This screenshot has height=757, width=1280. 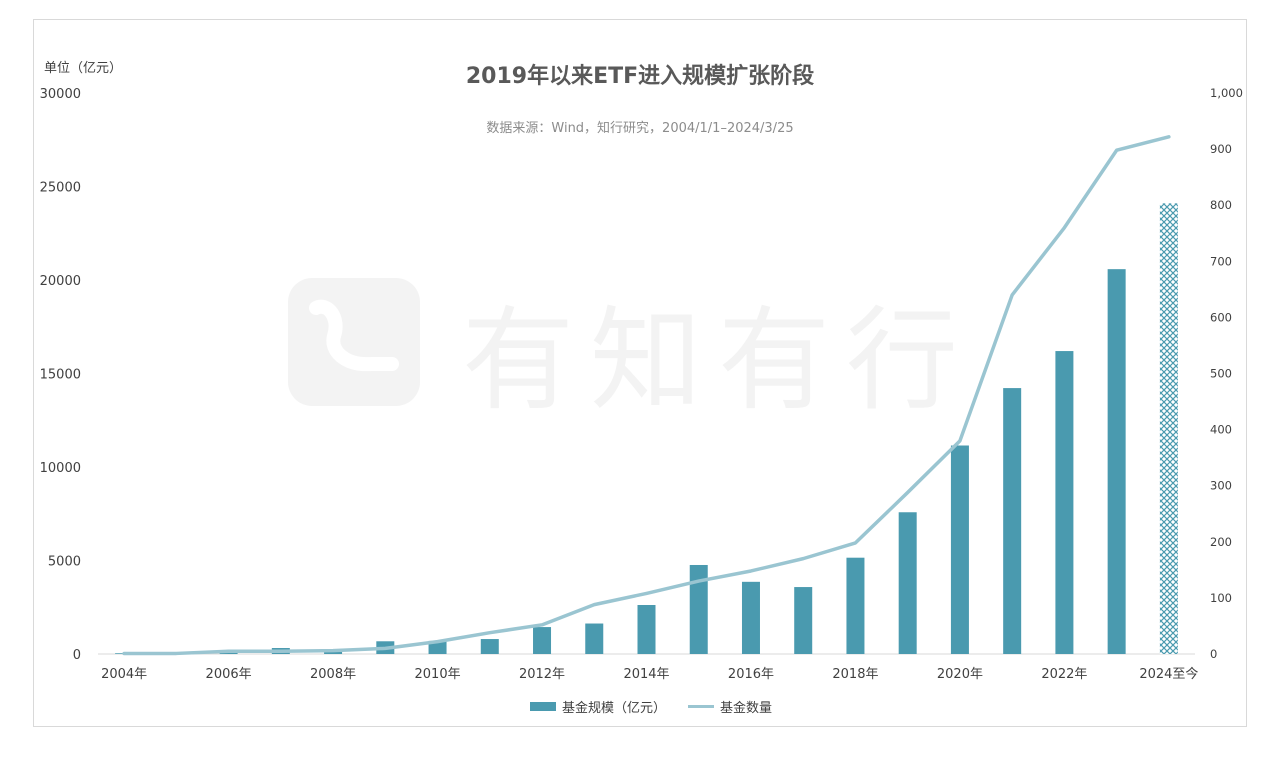 I want to click on x-tick-label: 2004年, so click(x=124, y=674).